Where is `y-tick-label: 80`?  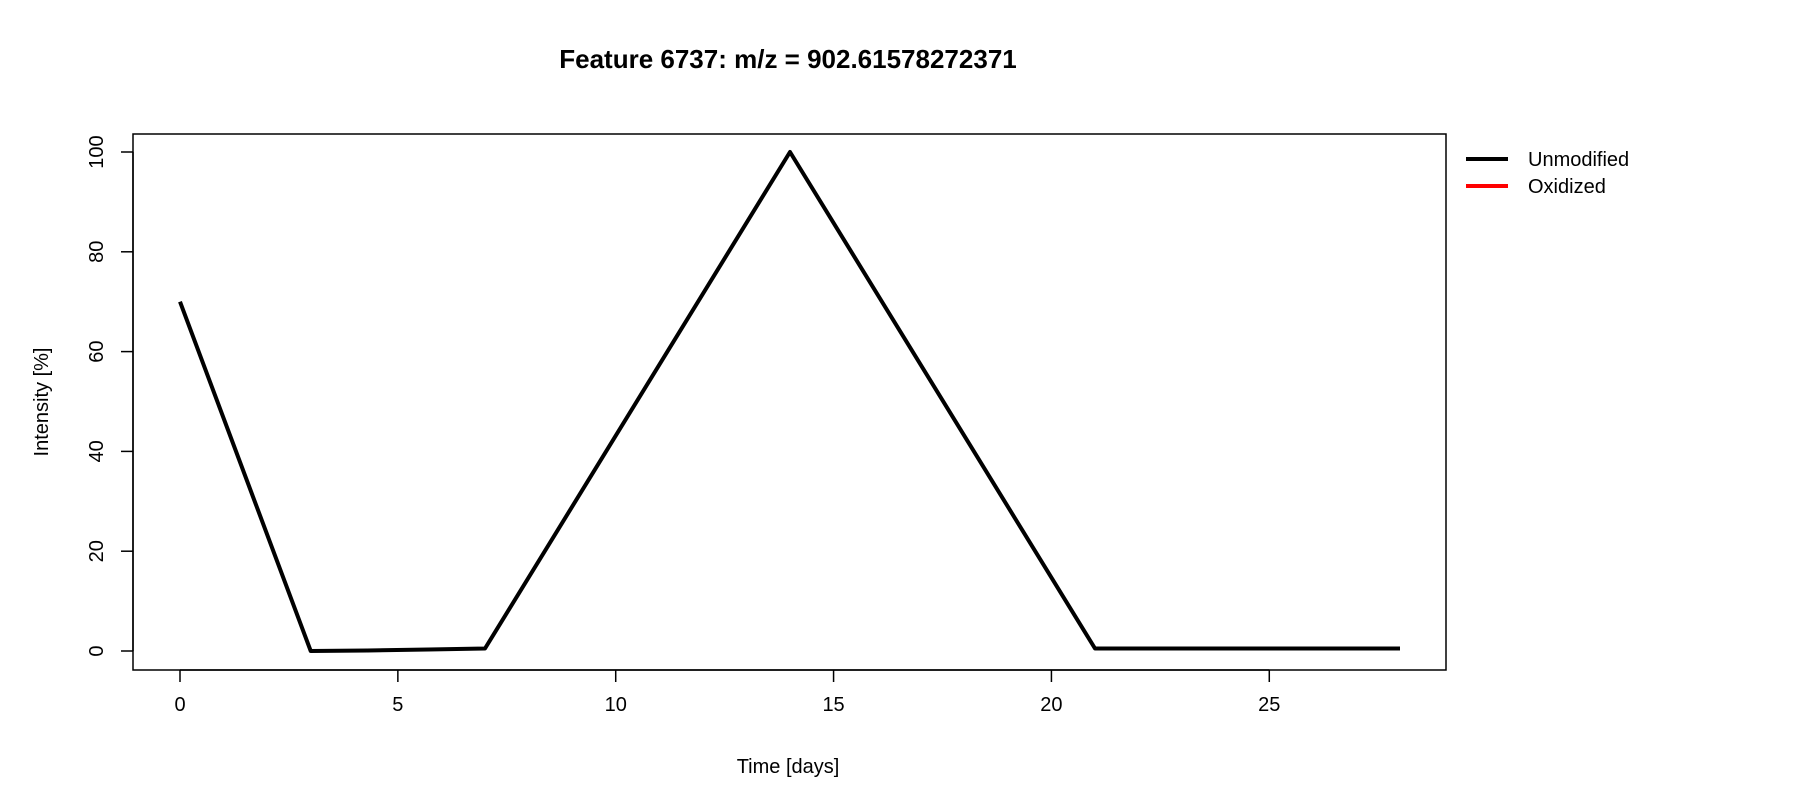
y-tick-label: 80 is located at coordinates (97, 252).